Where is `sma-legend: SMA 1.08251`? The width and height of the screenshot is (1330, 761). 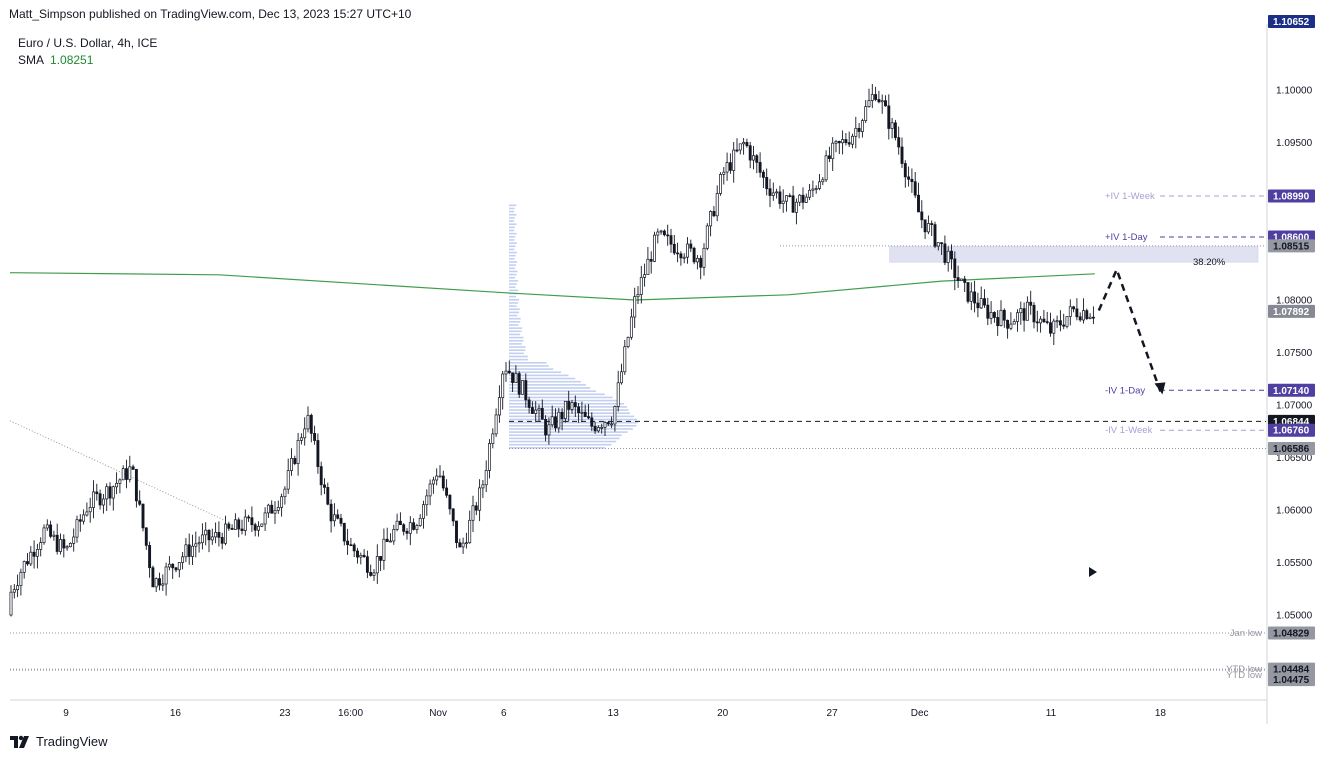 sma-legend: SMA 1.08251 is located at coordinates (87, 60).